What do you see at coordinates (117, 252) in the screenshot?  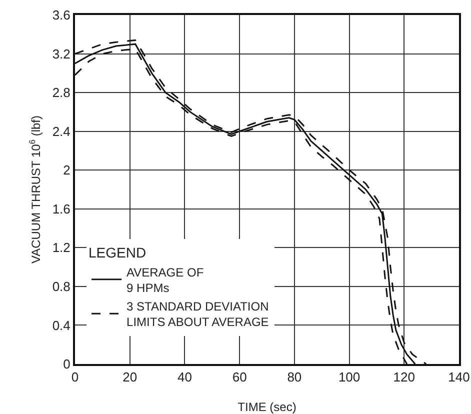 I see `legend-title: LEGEND` at bounding box center [117, 252].